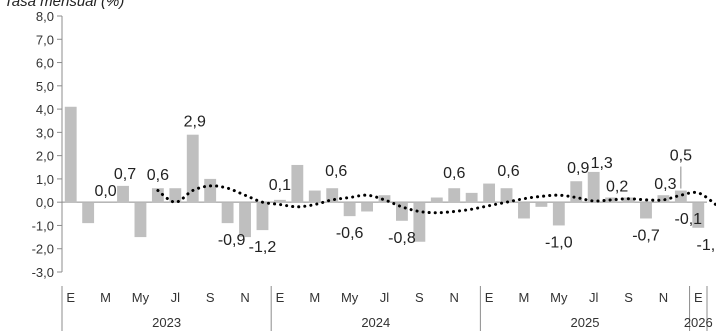  Describe the element at coordinates (43, 249) in the screenshot. I see `y-tick-label: -2,0` at that location.